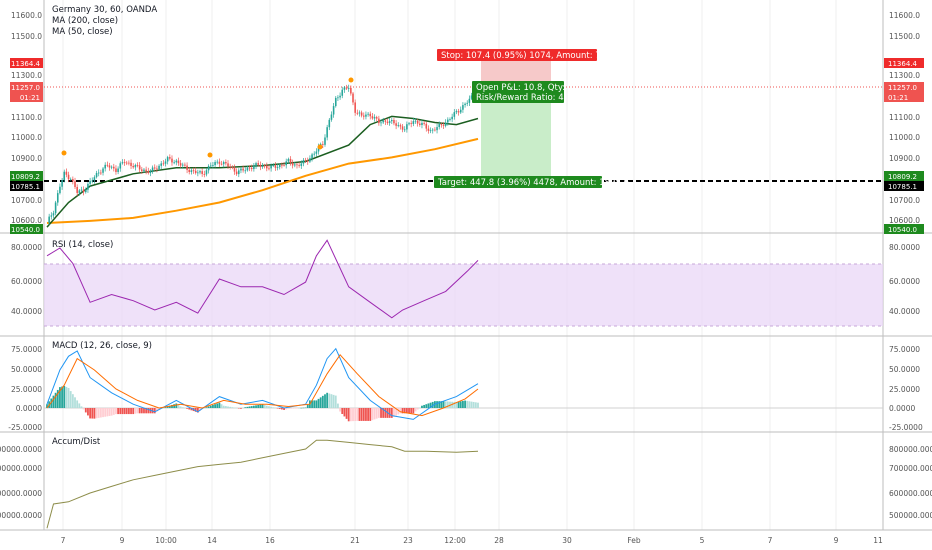 Image resolution: width=932 pixels, height=550 pixels. What do you see at coordinates (262, 279) in the screenshot?
I see `rsi-line` at bounding box center [262, 279].